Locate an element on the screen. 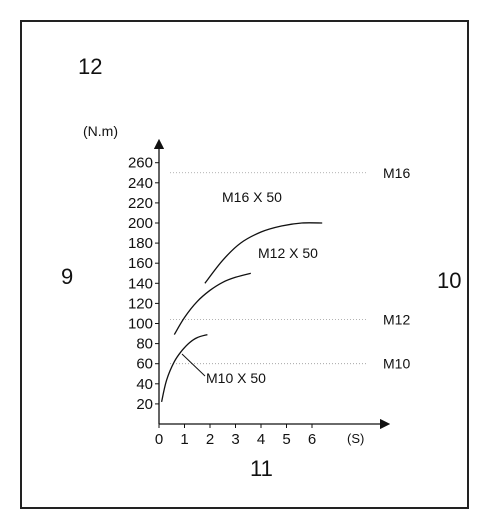 The image size is (491, 531). y-tick-label: 220 is located at coordinates (140, 203).